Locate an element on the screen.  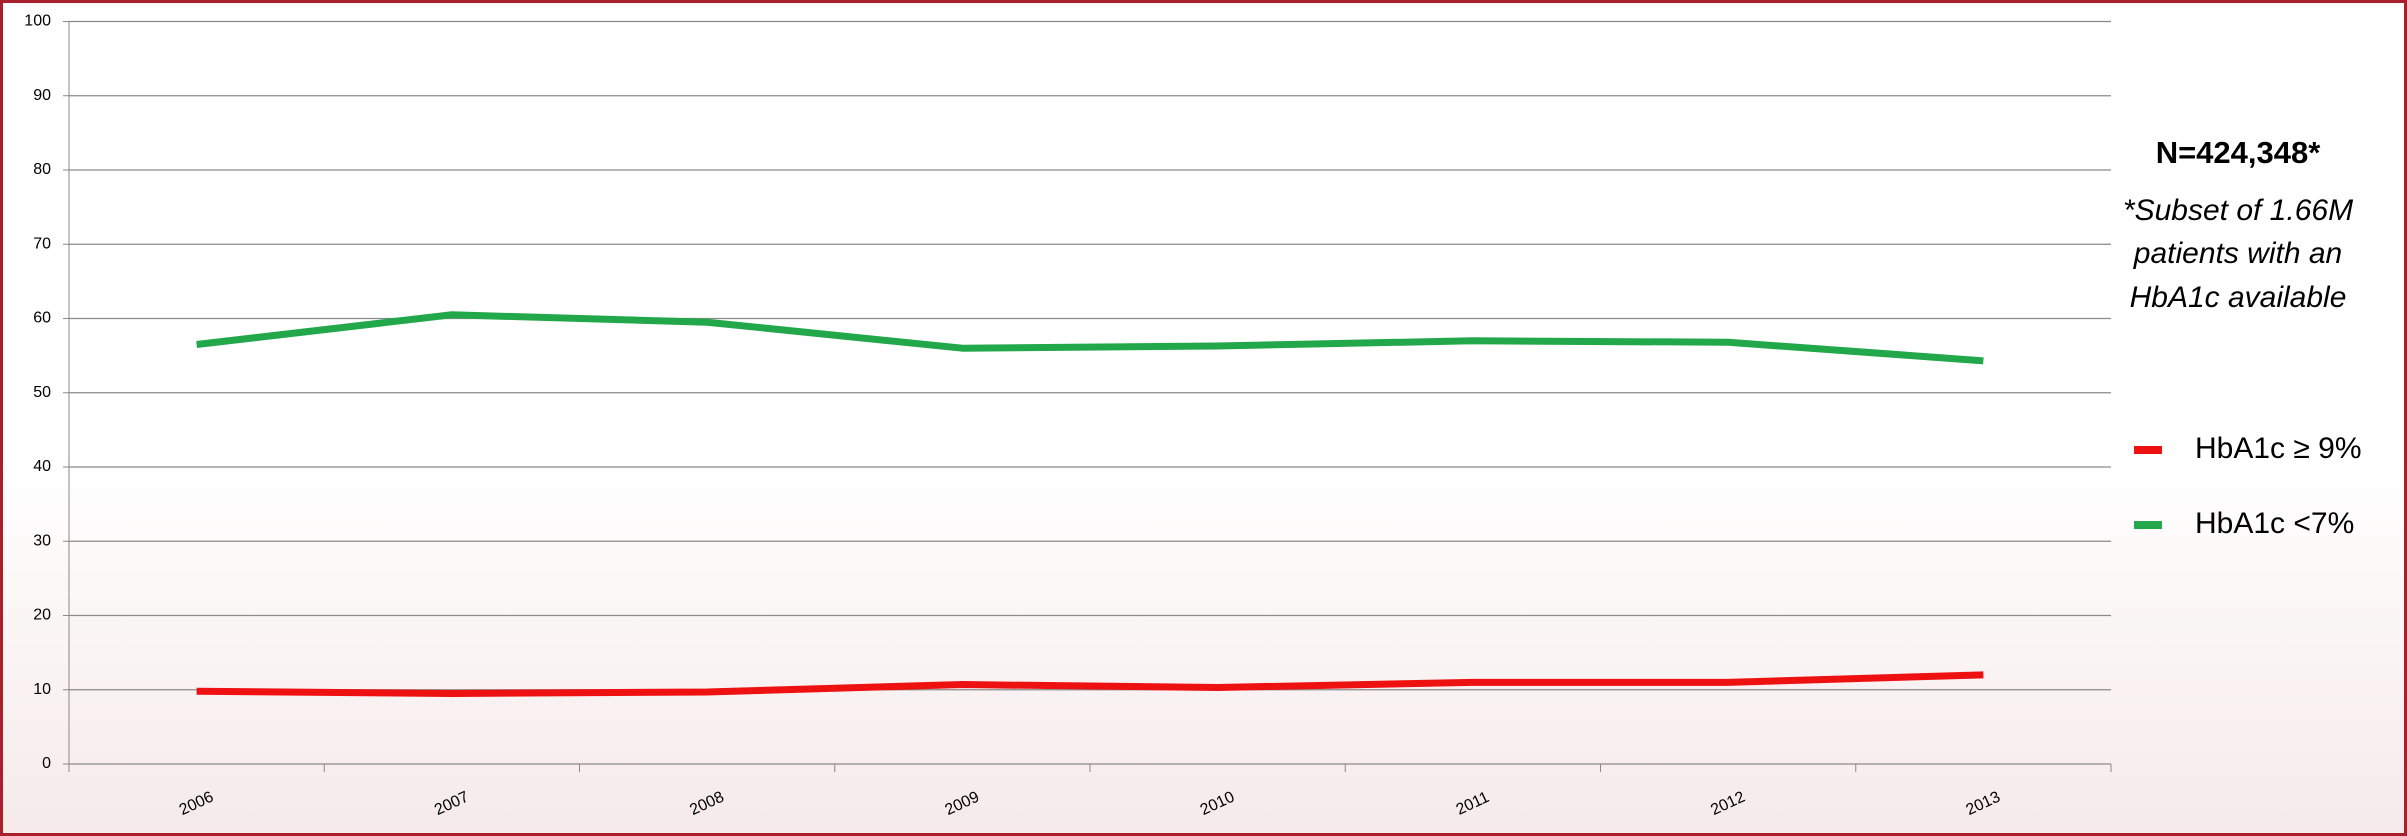
annotation: HbA1c available is located at coordinates (2238, 297).